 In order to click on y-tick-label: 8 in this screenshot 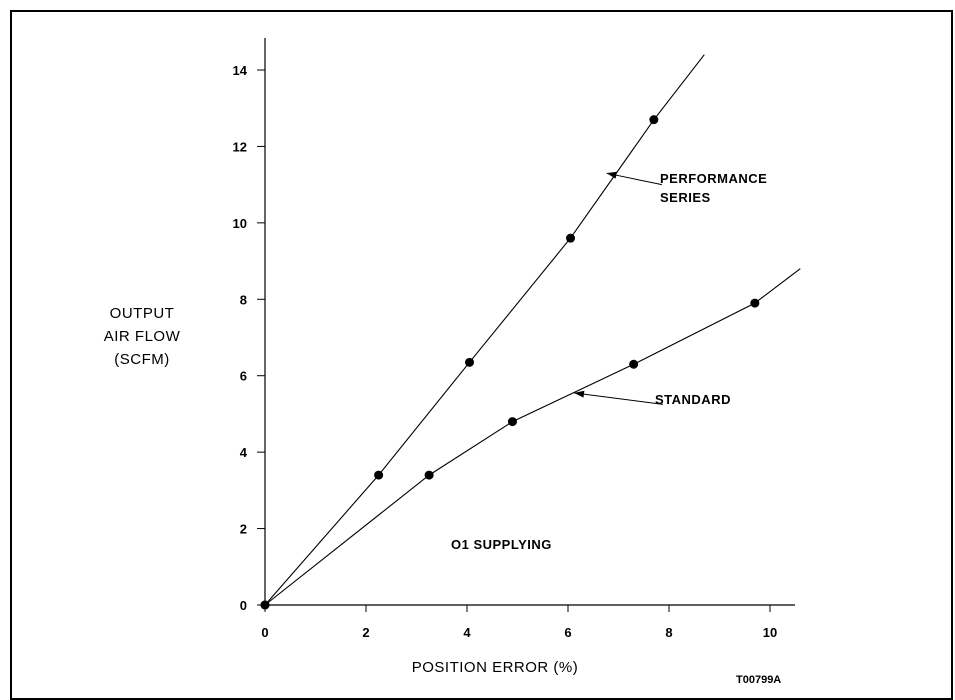, I will do `click(243, 299)`.